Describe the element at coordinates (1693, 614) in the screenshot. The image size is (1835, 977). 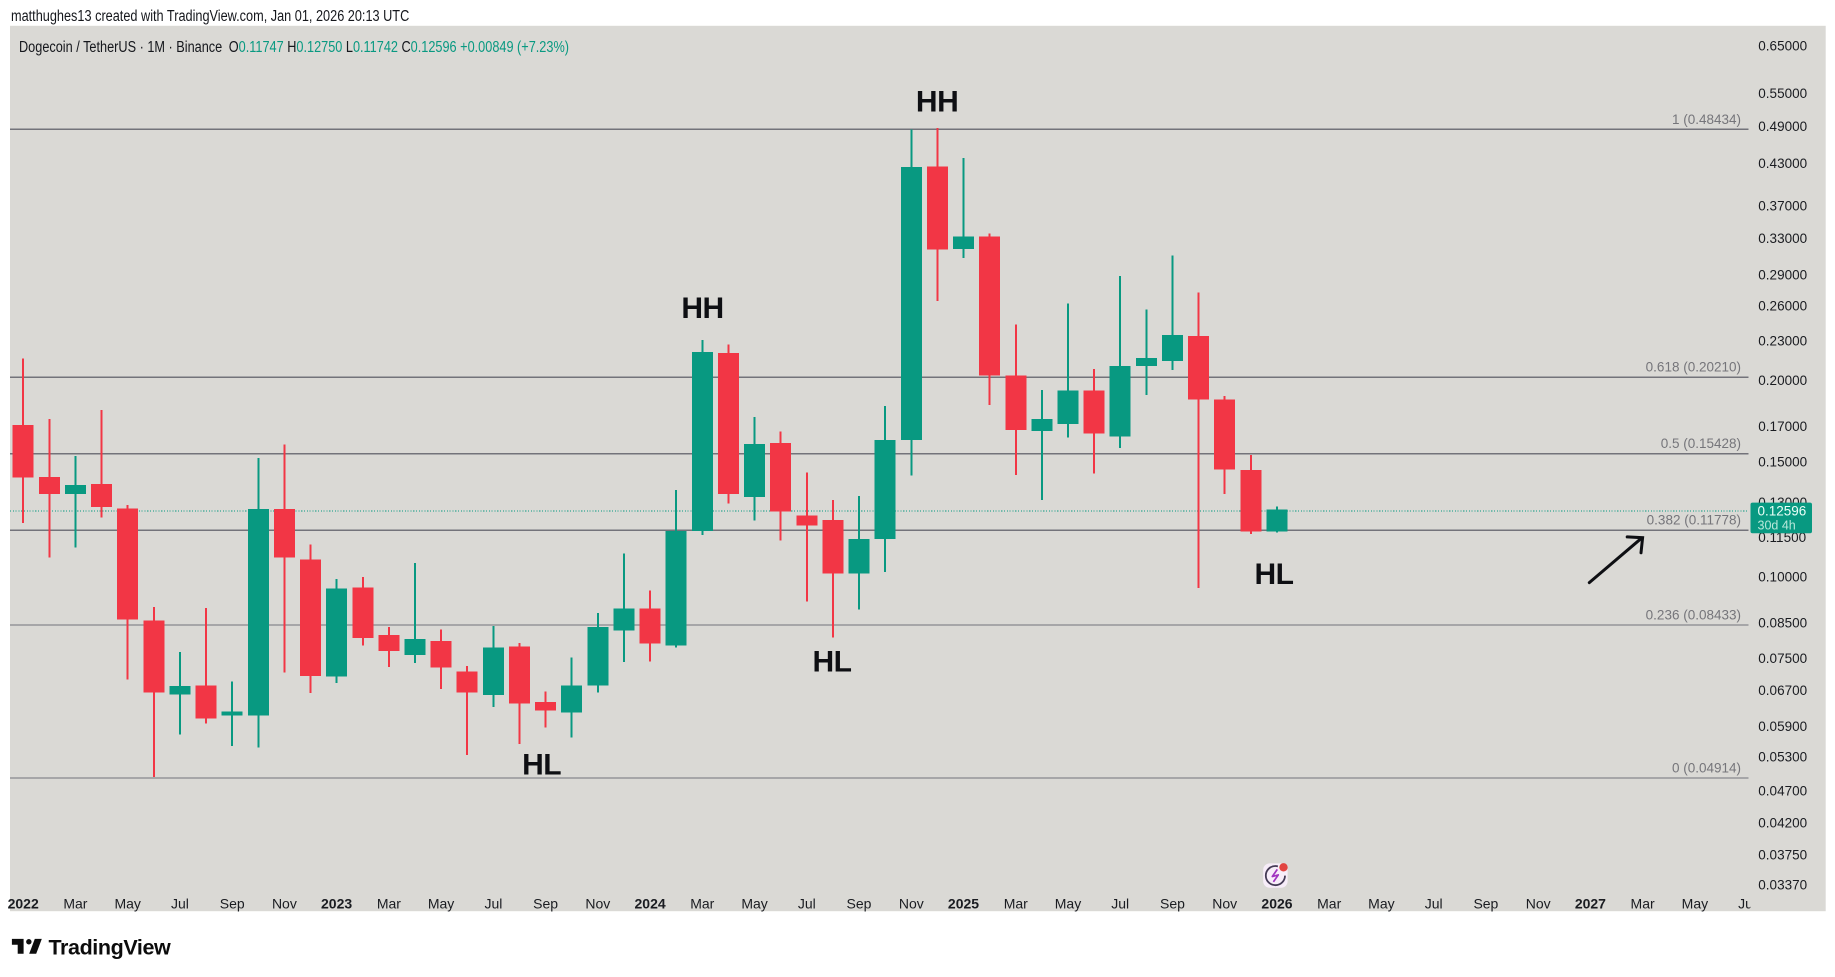
I see `svg-text: 0.236 (0.08433)` at that location.